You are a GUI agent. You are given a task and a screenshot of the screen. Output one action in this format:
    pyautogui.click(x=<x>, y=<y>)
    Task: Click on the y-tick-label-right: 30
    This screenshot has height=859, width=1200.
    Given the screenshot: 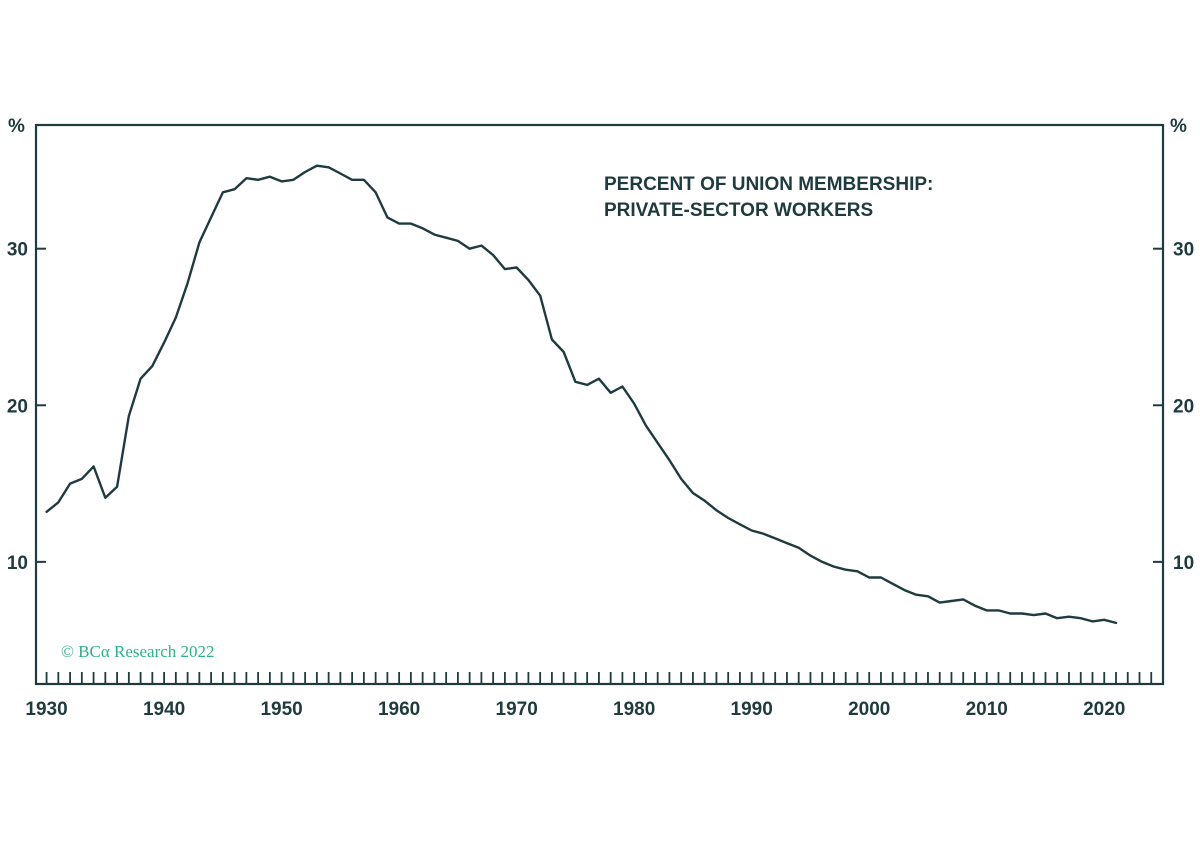 What is the action you would take?
    pyautogui.click(x=1183, y=250)
    